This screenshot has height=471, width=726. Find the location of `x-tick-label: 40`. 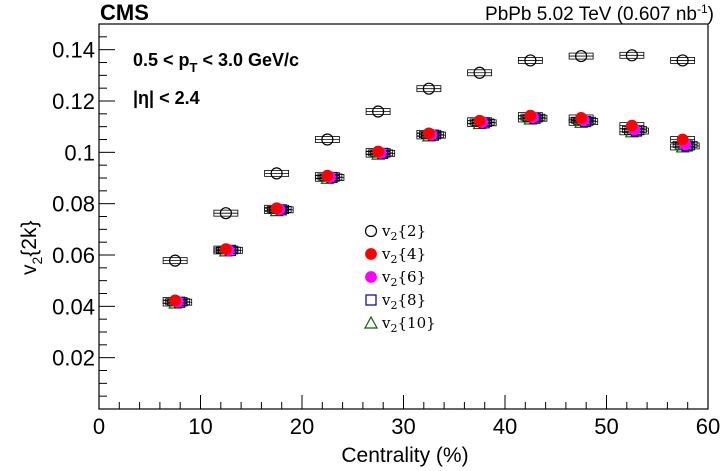

x-tick-label: 40 is located at coordinates (505, 426).